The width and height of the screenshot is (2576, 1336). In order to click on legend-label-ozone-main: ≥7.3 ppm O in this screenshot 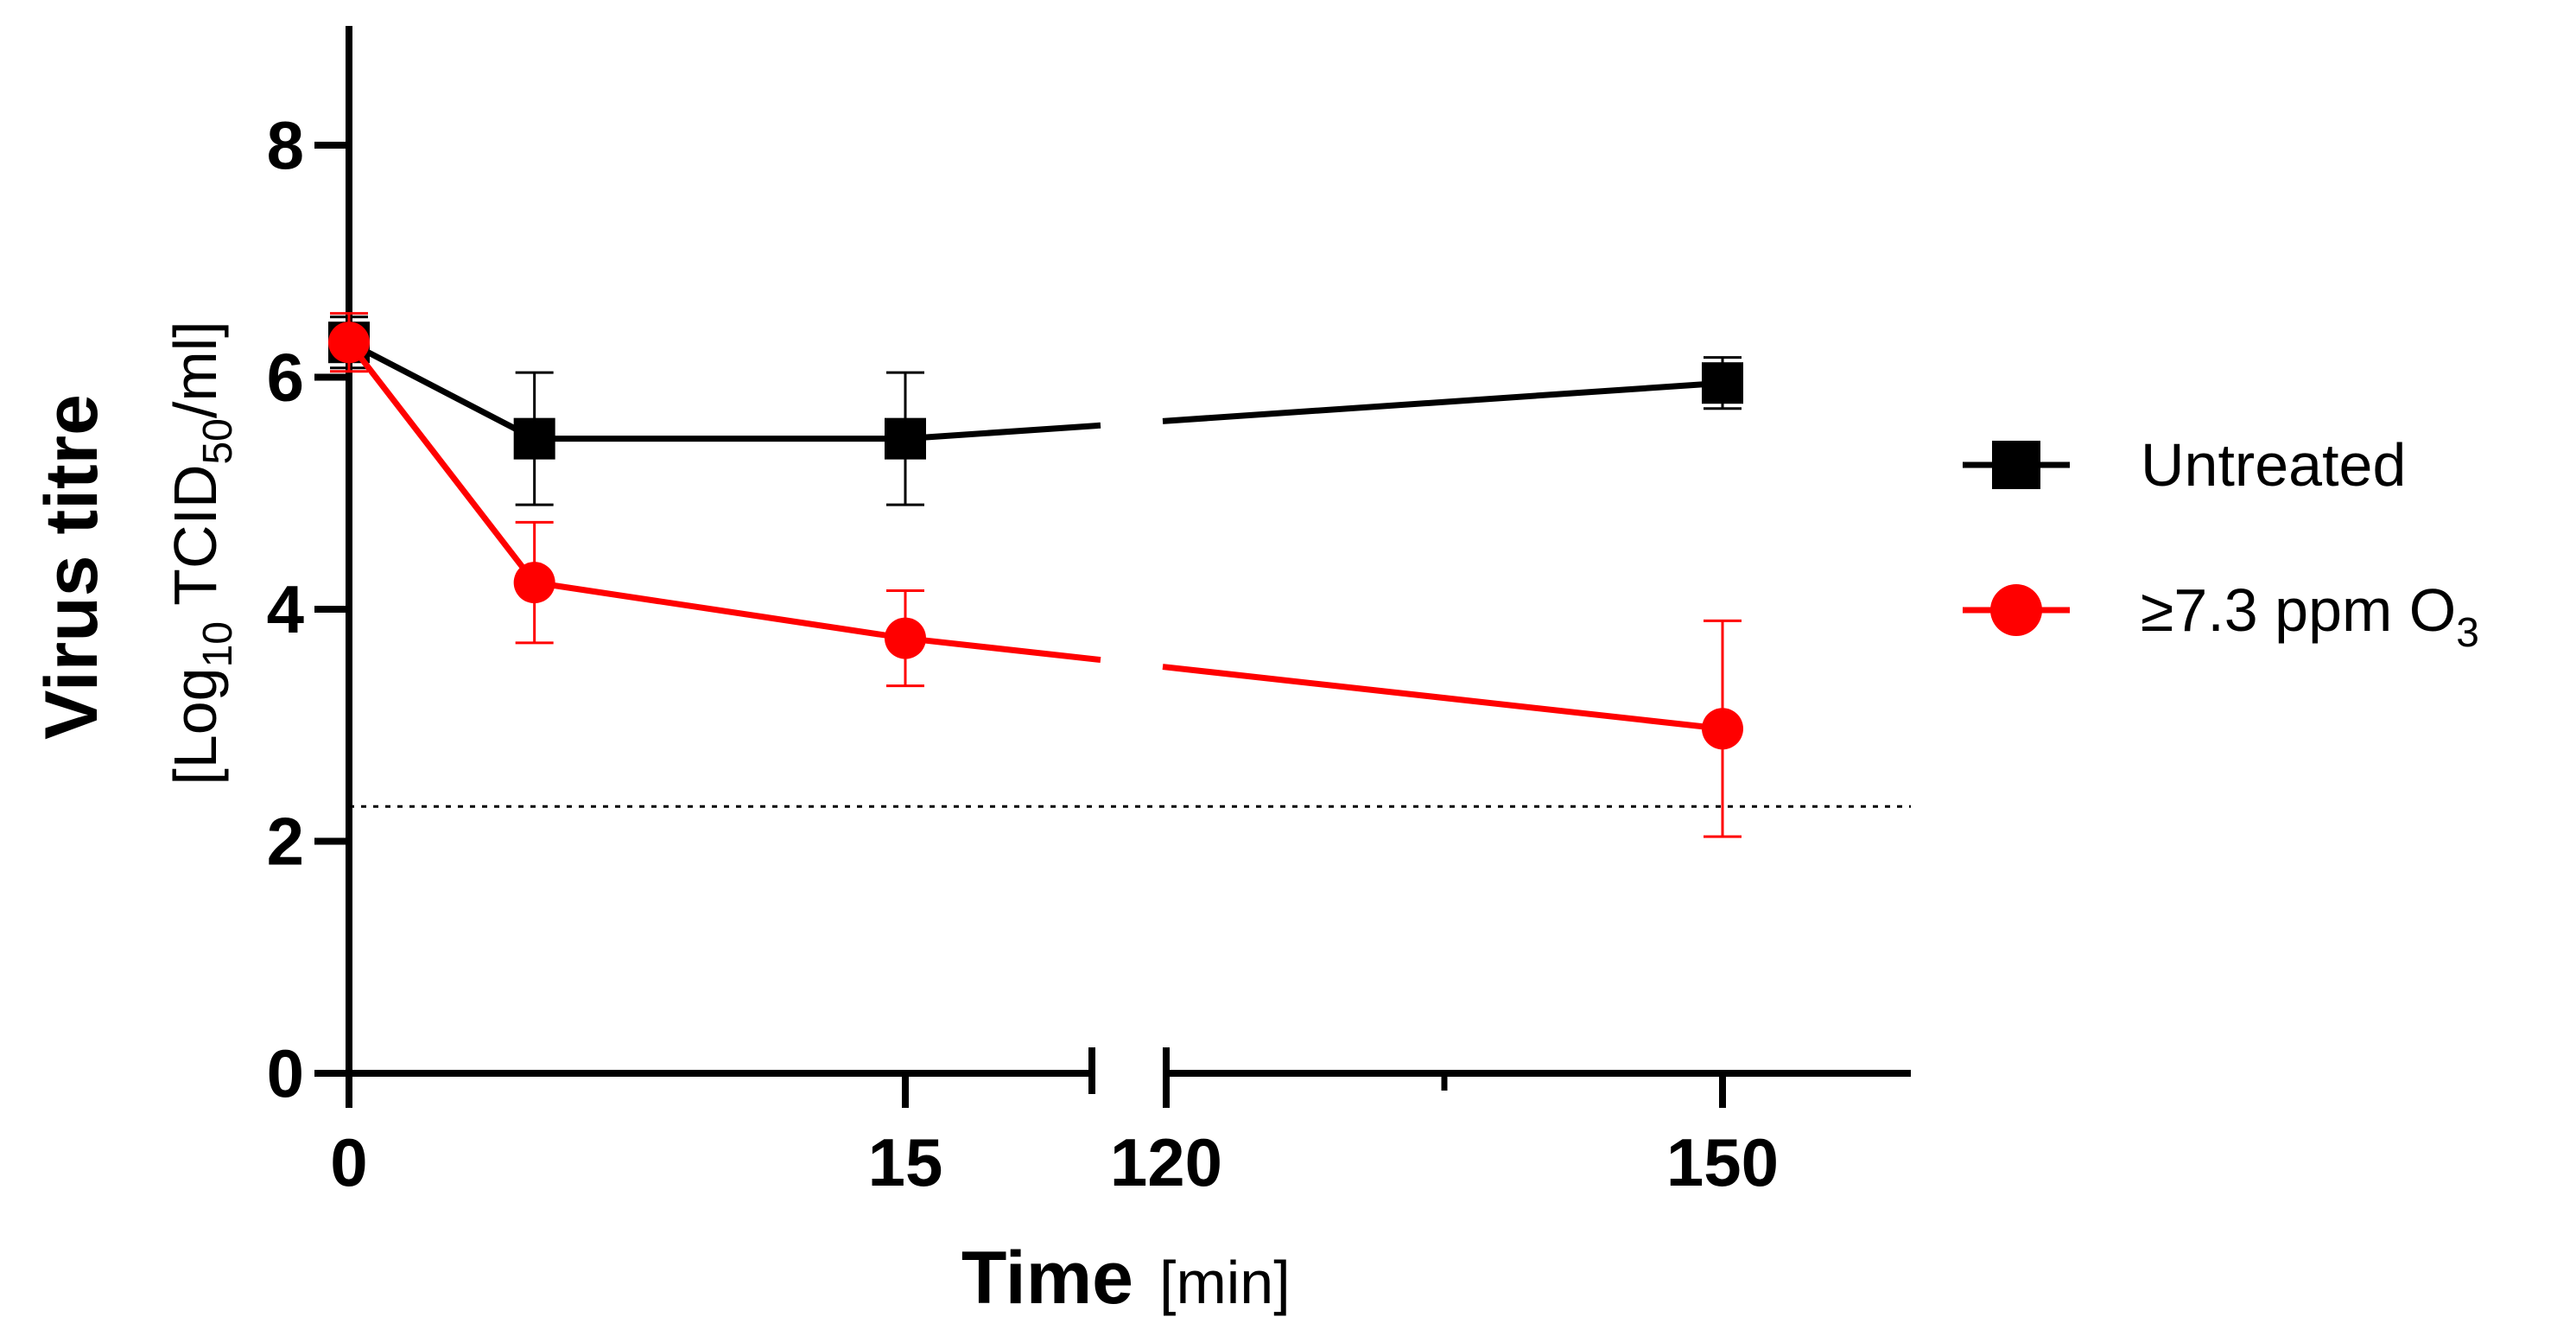, I will do `click(2298, 610)`.